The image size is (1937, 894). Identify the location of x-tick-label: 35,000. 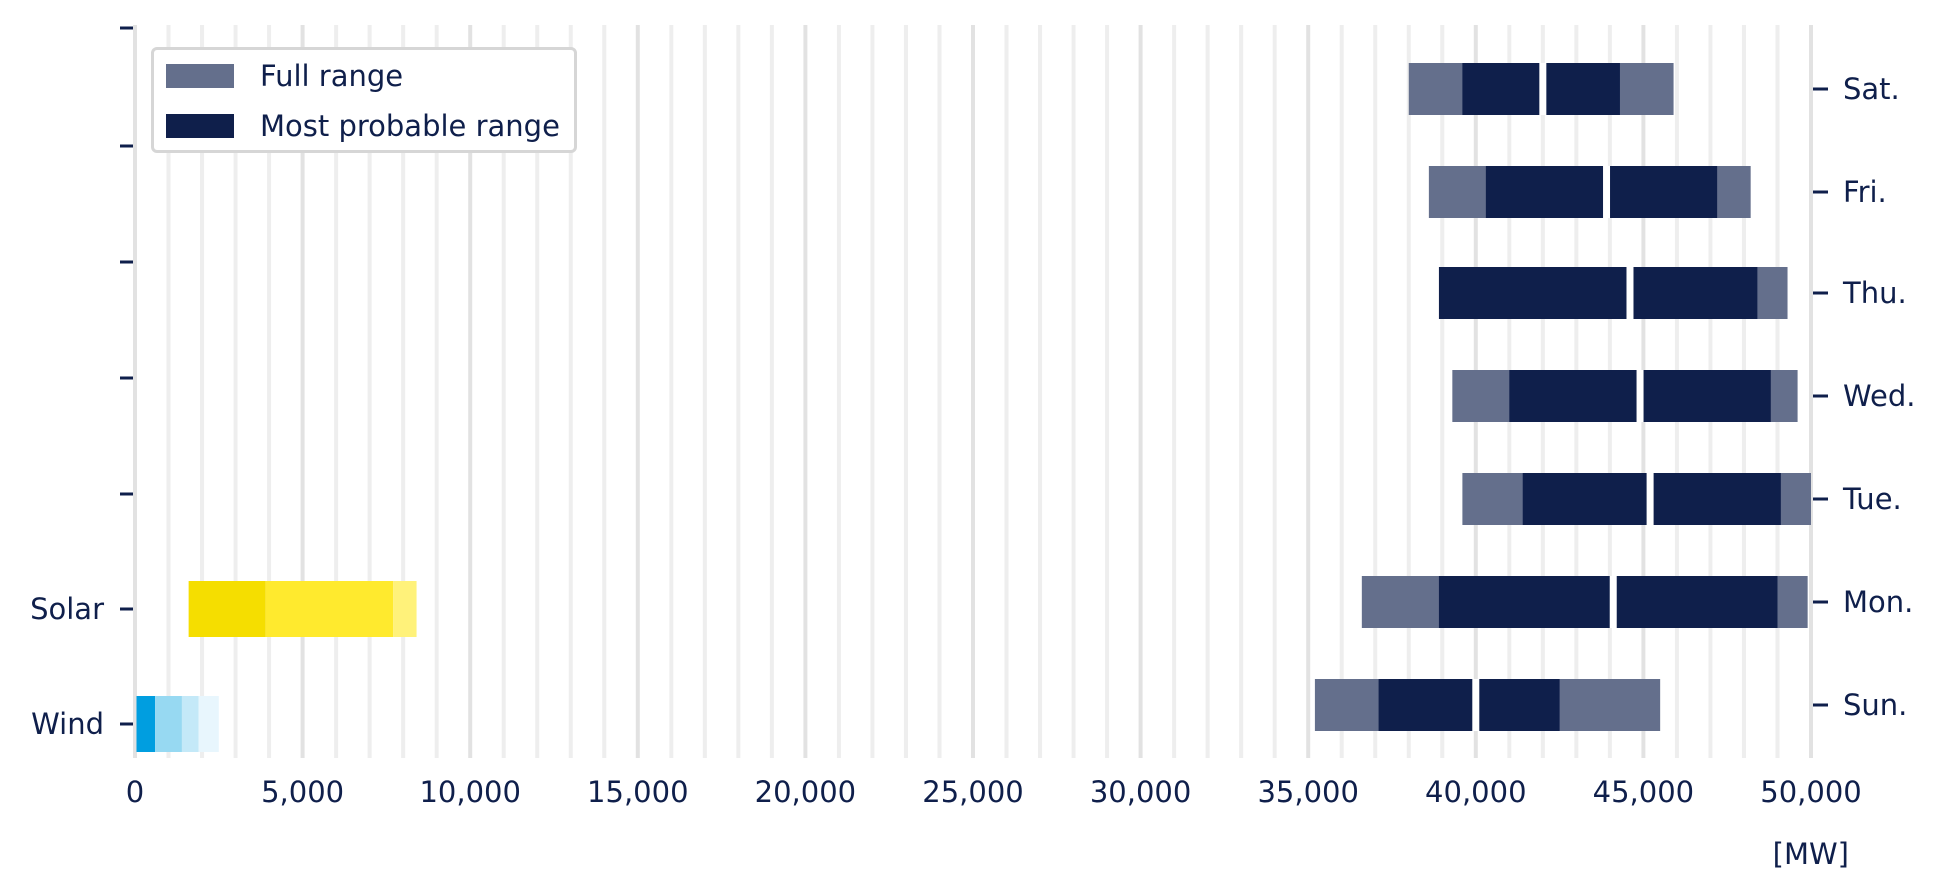
(1307, 792).